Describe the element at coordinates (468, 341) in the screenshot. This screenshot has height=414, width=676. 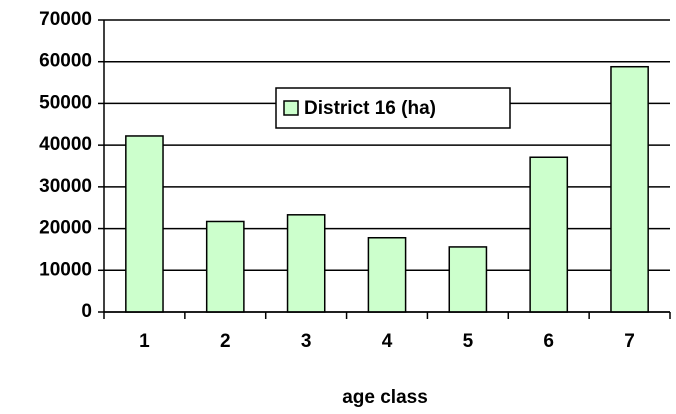
I see `x-tick-label: 5` at that location.